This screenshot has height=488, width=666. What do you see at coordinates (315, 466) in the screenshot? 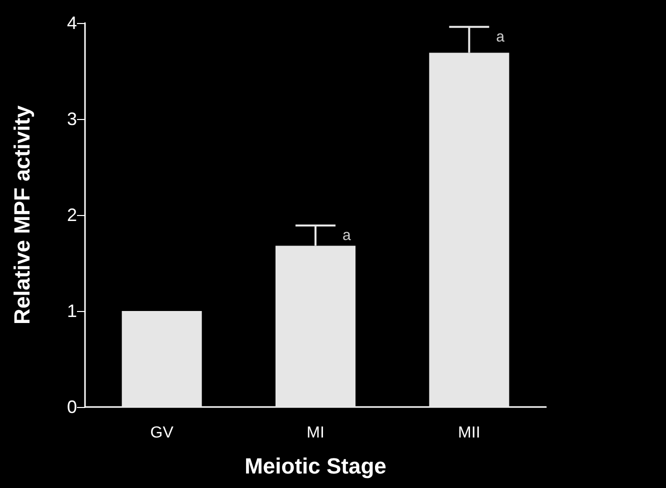
I see `x-axis-title: Meiotic Stage` at bounding box center [315, 466].